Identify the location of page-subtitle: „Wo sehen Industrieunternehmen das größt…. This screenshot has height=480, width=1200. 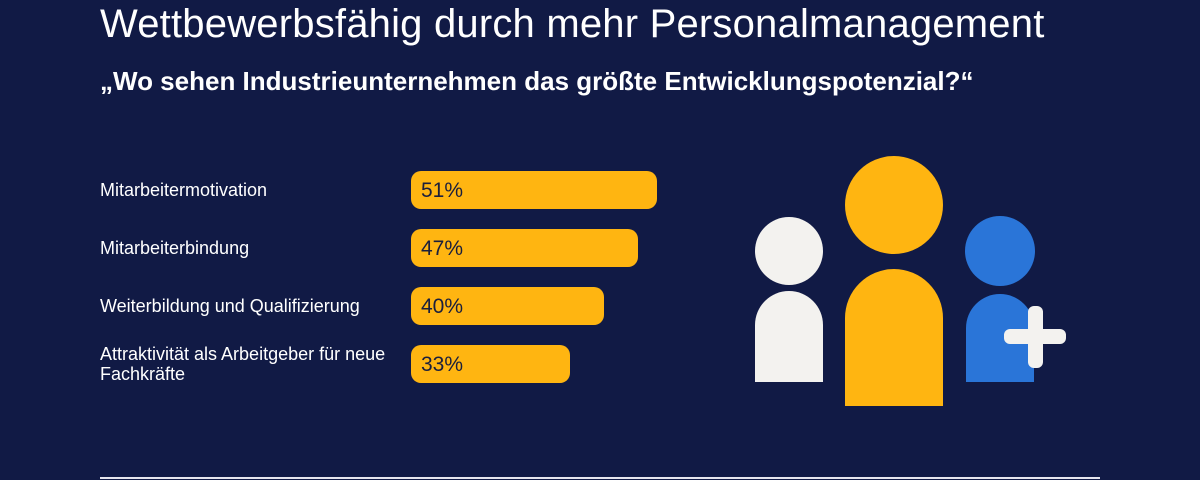
(537, 81).